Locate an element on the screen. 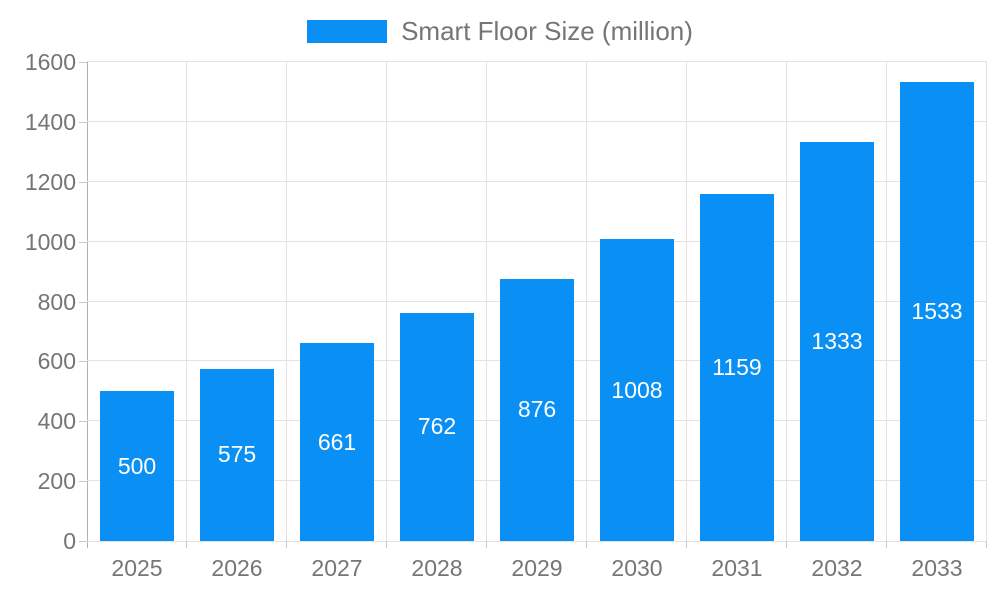 This screenshot has width=1000, height=600. bar-value-label: 1008 is located at coordinates (637, 389).